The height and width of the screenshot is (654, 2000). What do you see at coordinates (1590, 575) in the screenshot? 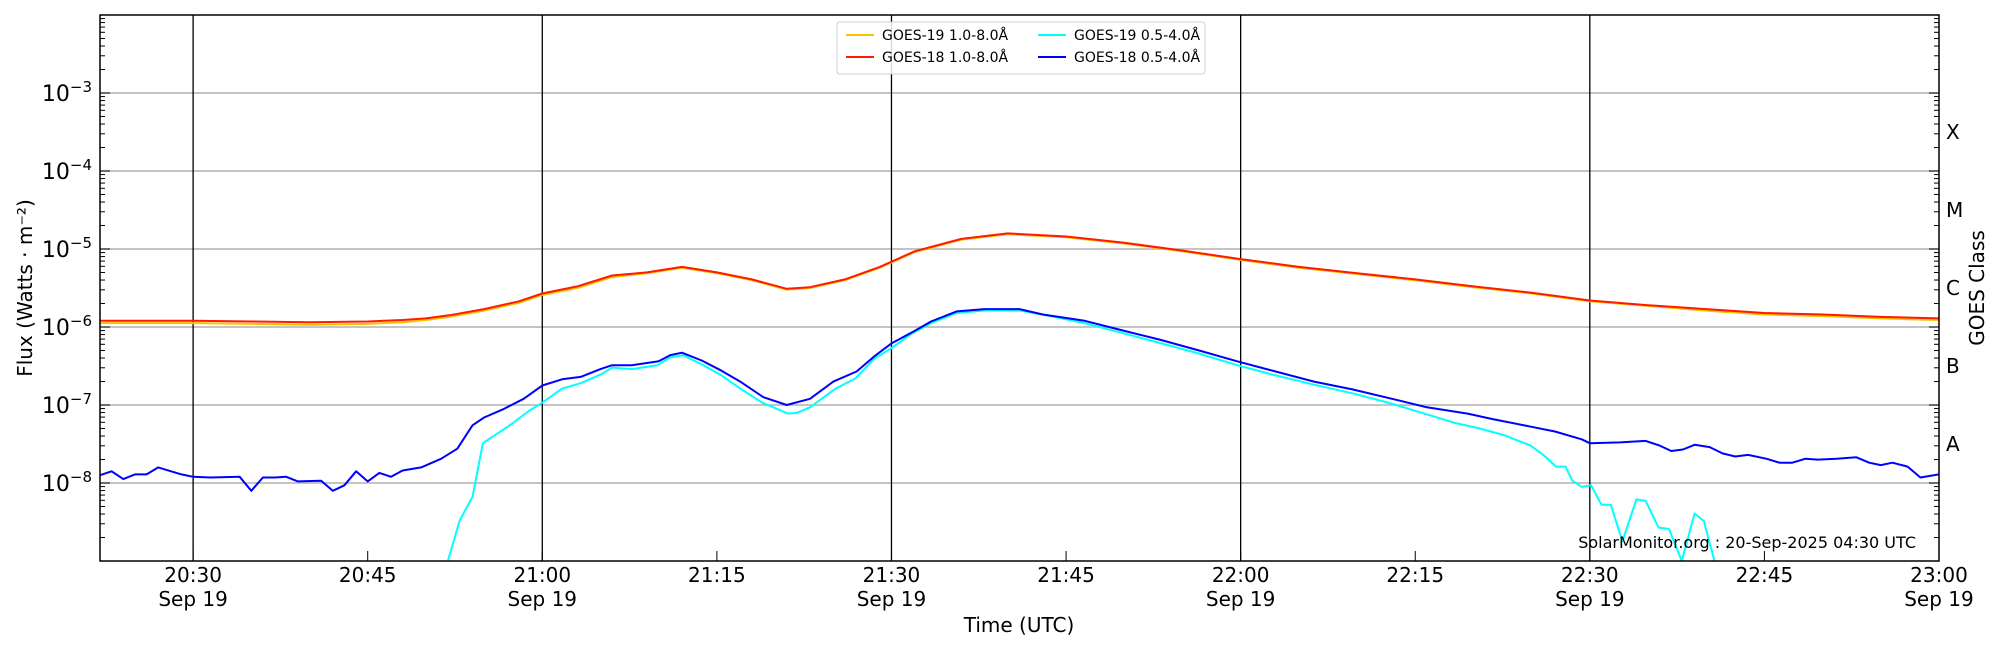
I see `x-tick-time-label: 22:30` at bounding box center [1590, 575].